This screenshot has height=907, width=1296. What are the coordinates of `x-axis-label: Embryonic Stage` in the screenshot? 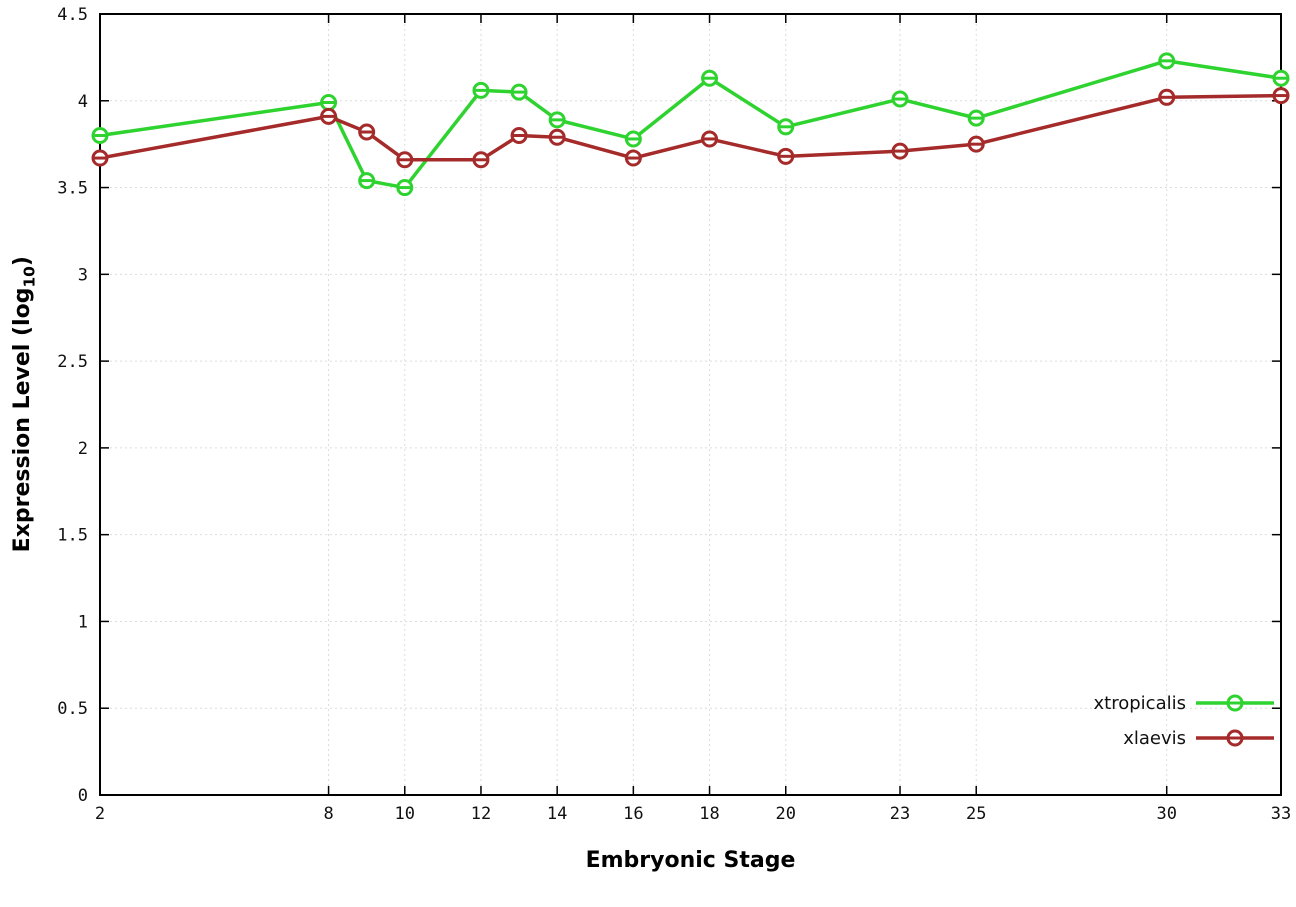 It's located at (690, 860).